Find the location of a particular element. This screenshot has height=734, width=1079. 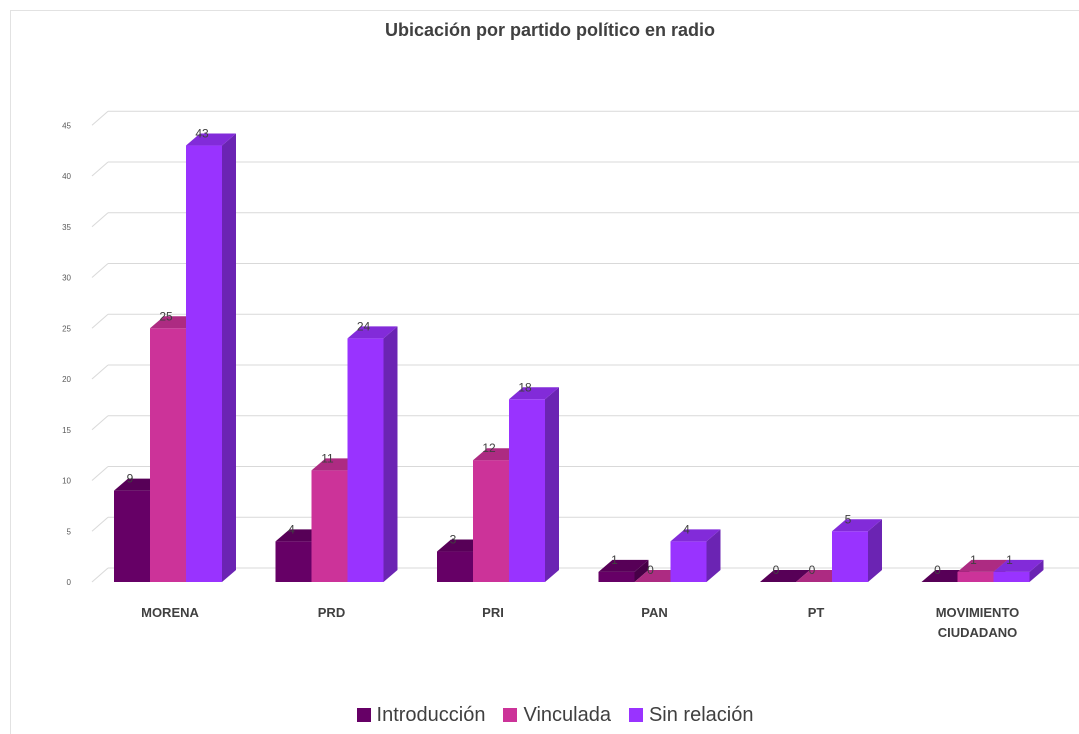

x-tick-label: CIUDADANO is located at coordinates (977, 632).